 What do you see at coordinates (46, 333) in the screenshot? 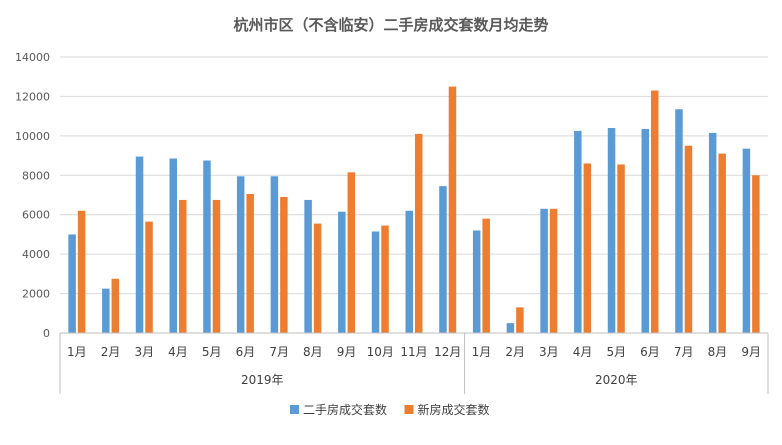
I see `y-tick-label-0: 0` at bounding box center [46, 333].